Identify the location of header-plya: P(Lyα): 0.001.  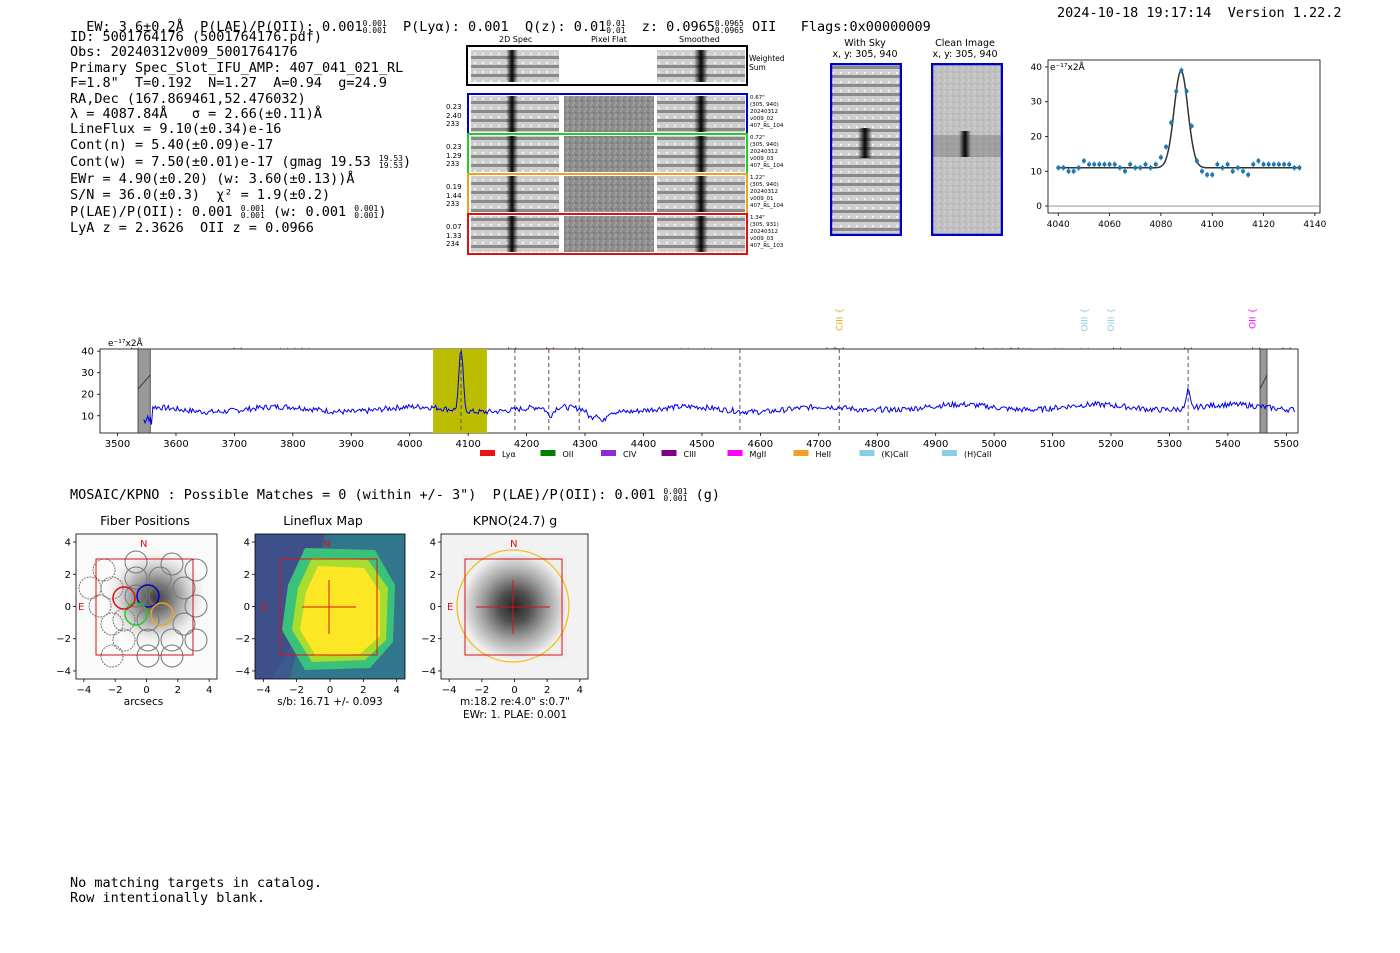
(456, 27).